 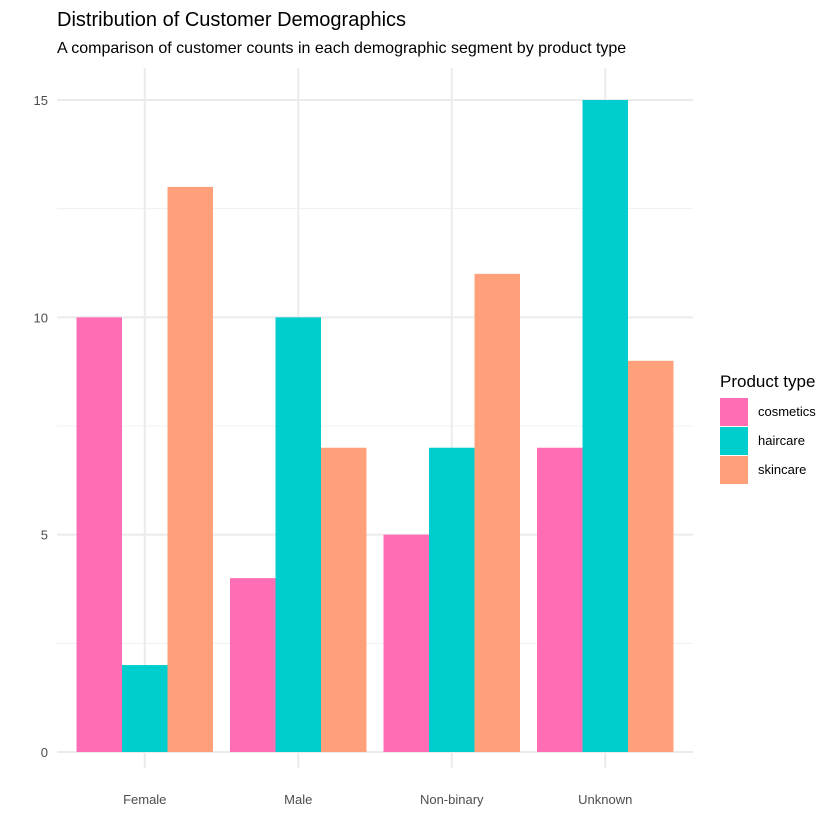 I want to click on legend: Product type cosmetics haircare skincare, so click(x=768, y=428).